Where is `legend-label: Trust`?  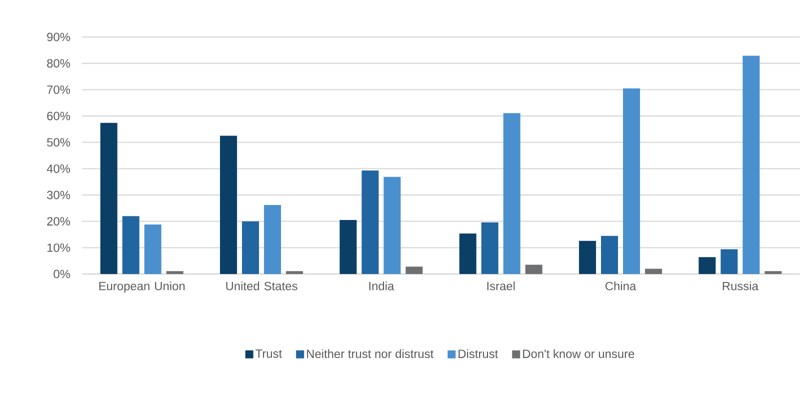 legend-label: Trust is located at coordinates (269, 354).